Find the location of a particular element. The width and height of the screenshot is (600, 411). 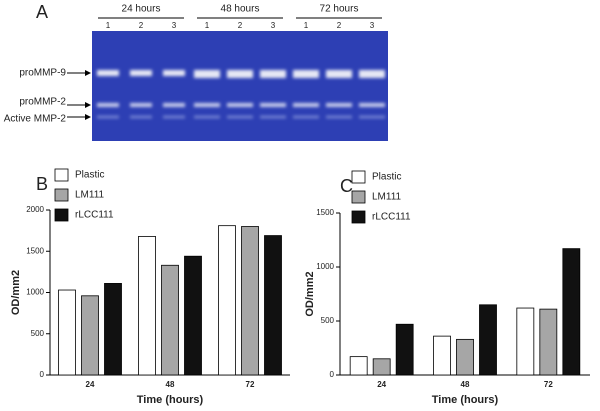

band-label: Active MMP-2 is located at coordinates (35, 119).